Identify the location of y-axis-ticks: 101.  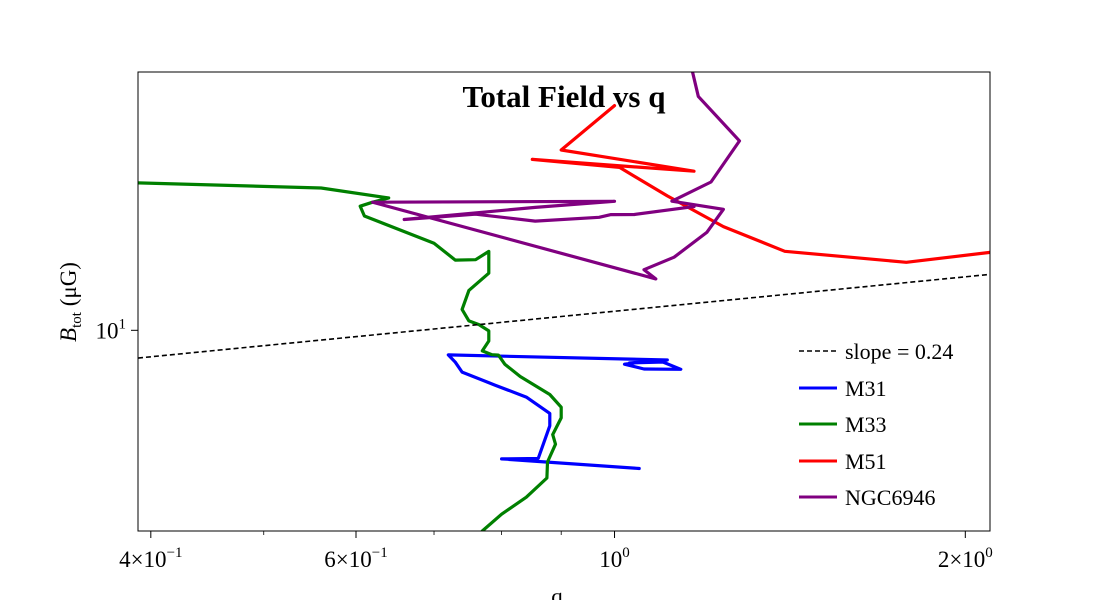
(117, 329).